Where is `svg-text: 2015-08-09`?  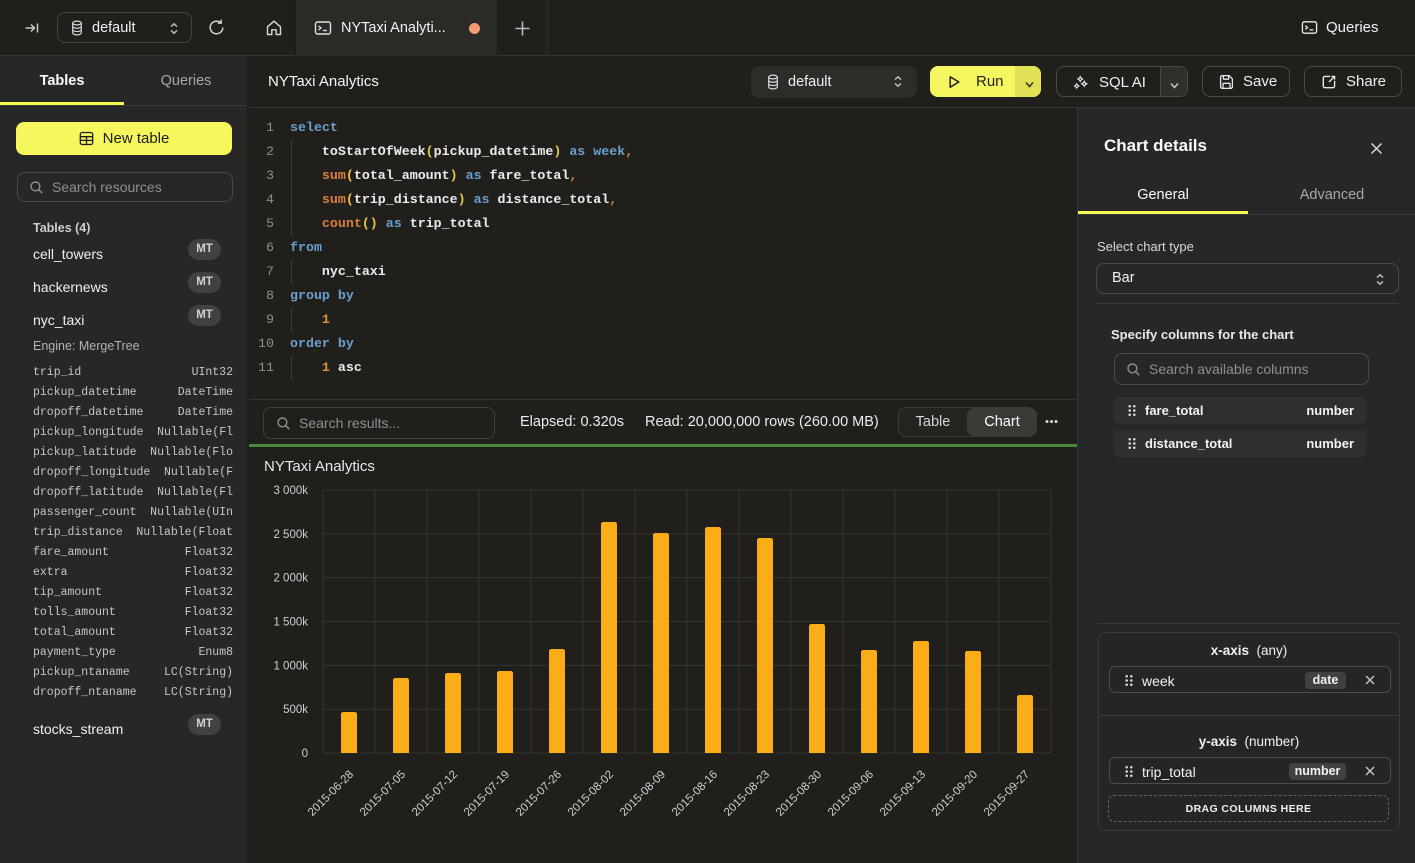
svg-text: 2015-08-09 is located at coordinates (643, 794).